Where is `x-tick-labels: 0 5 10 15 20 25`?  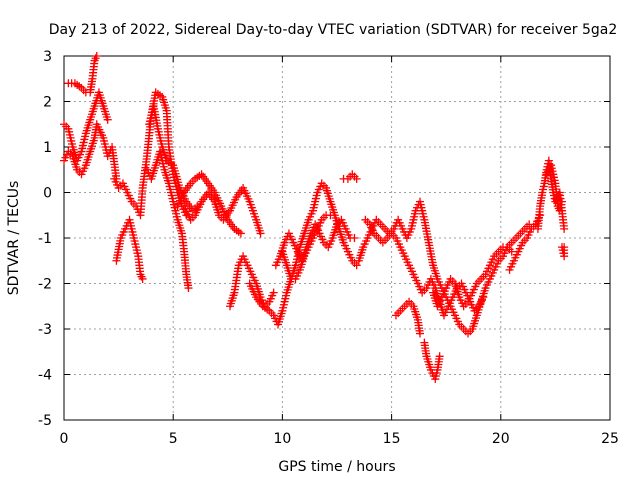
x-tick-labels: 0 5 10 15 20 25 is located at coordinates (339, 439).